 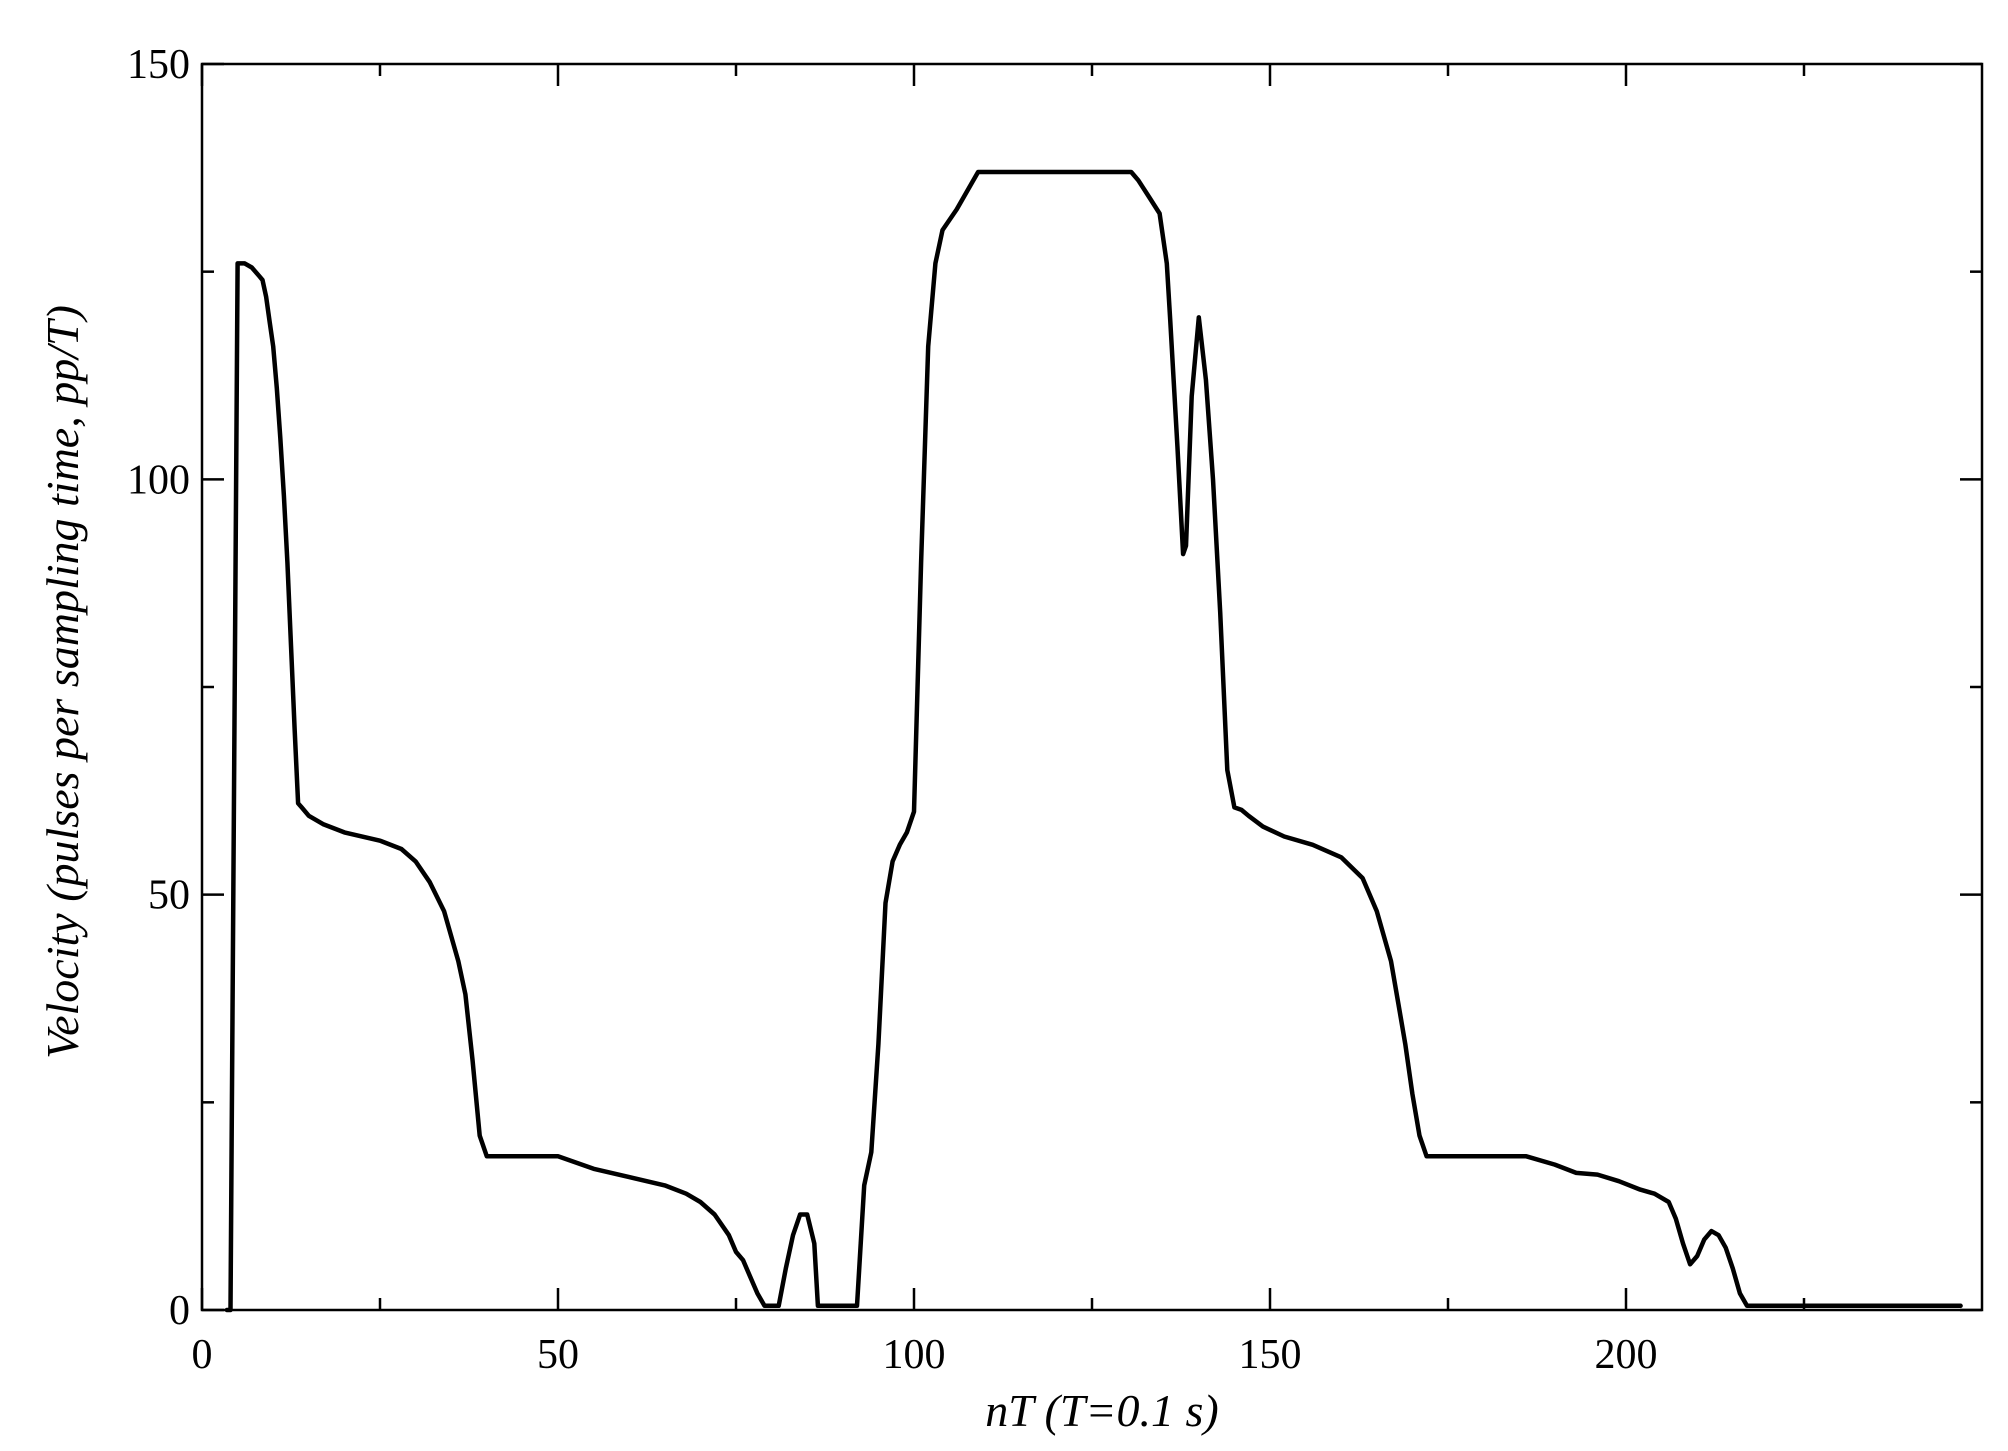 I want to click on x-axis-title: nT (T=0.1 s), so click(x=1101, y=1410).